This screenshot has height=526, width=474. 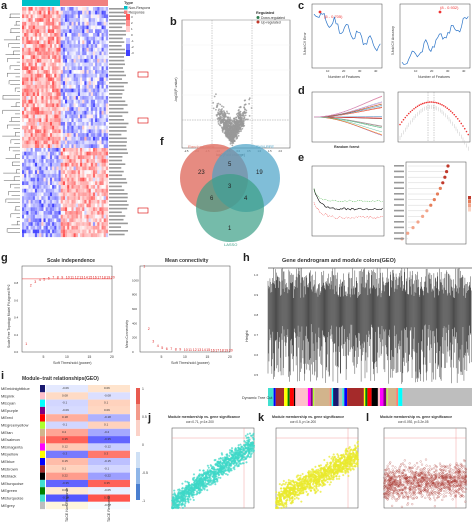 What do you see at coordinates (253, 433) in the screenshot?
I see `scatter-point` at bounding box center [253, 433].